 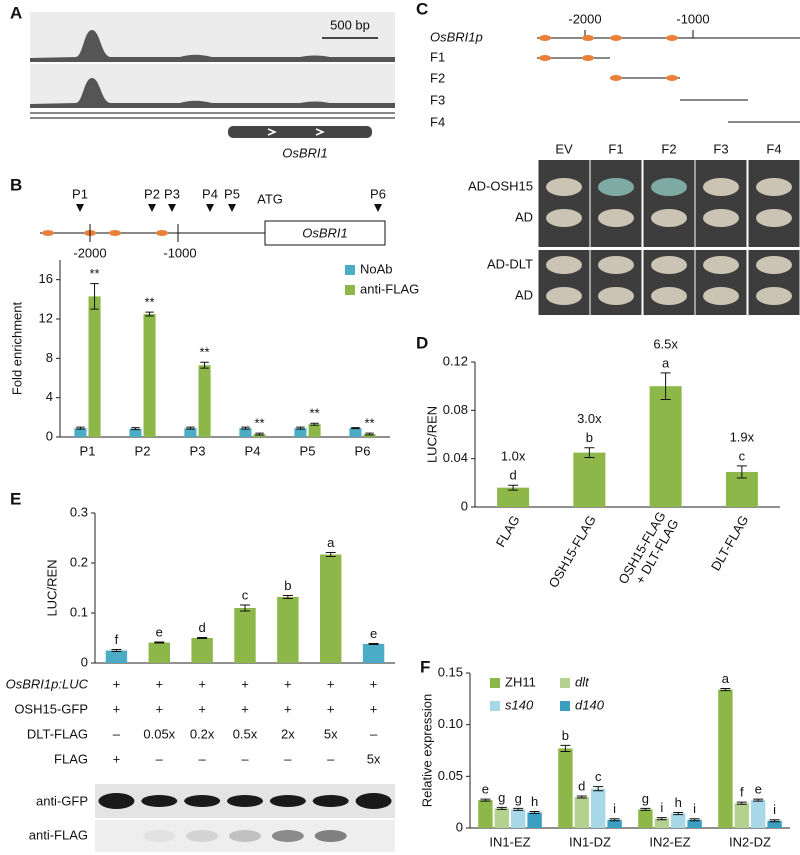 What do you see at coordinates (308, 450) in the screenshot?
I see `x-tick-label: P5` at bounding box center [308, 450].